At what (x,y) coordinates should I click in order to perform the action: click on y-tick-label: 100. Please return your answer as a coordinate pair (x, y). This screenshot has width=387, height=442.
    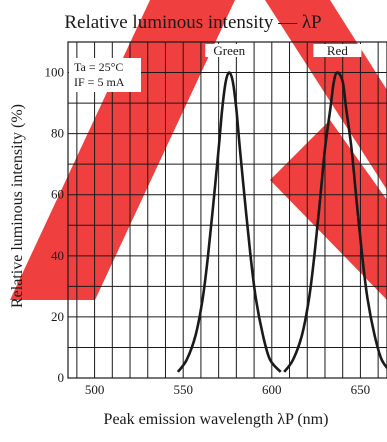
    Looking at the image, I should click on (55, 72).